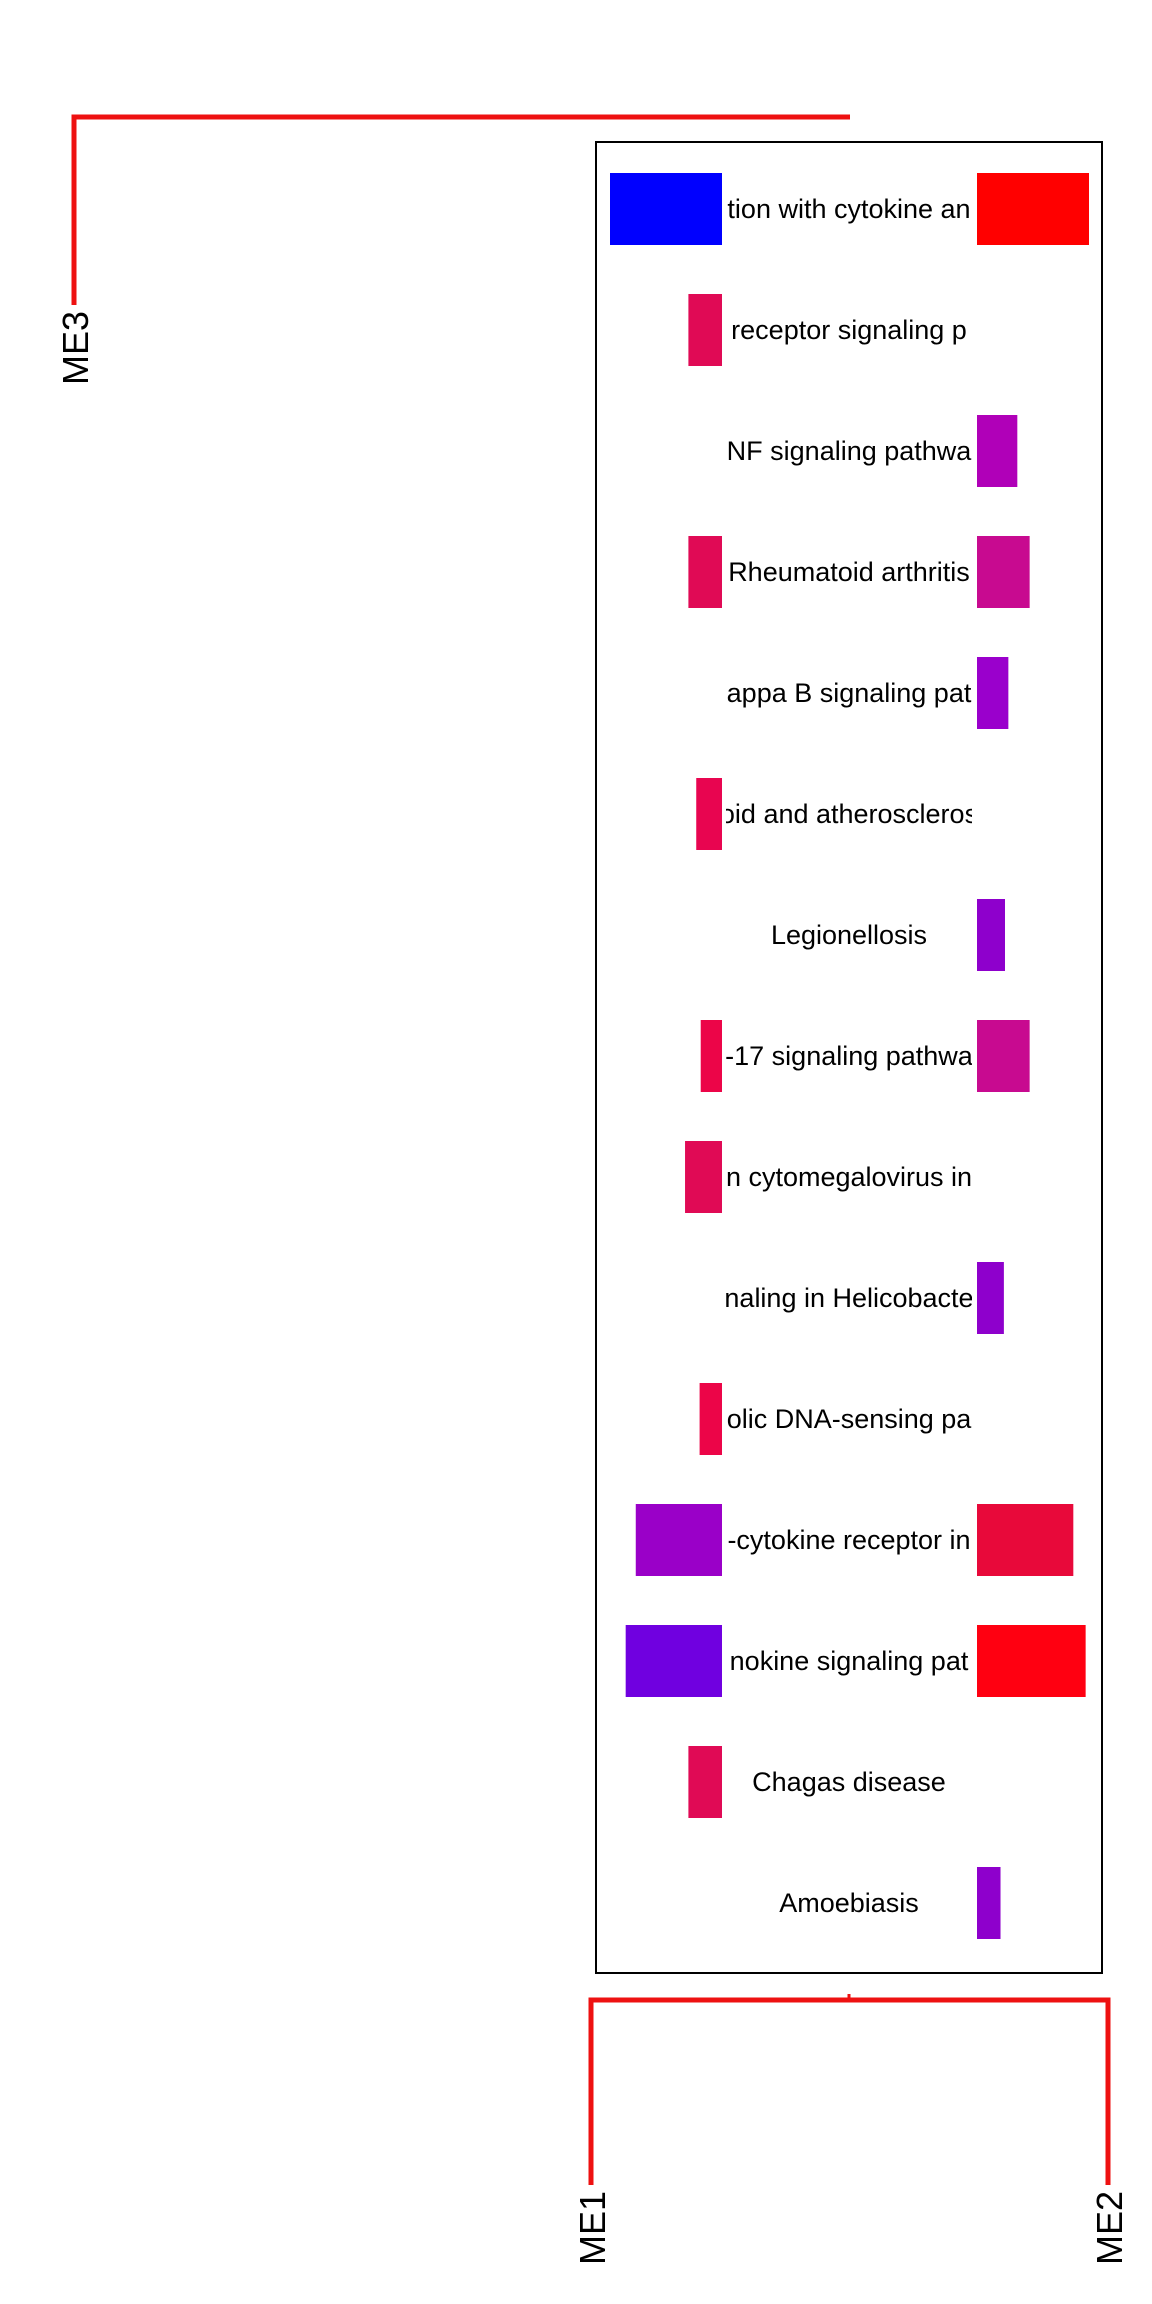  Describe the element at coordinates (849, 572) in the screenshot. I see `pathway-label: Rheumatoid arthritis` at that location.